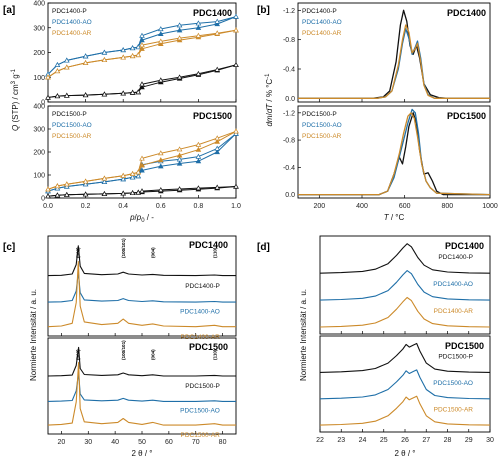 This screenshot has width=500, height=458. I want to click on x-axis-label-part: p, so click(139, 217).